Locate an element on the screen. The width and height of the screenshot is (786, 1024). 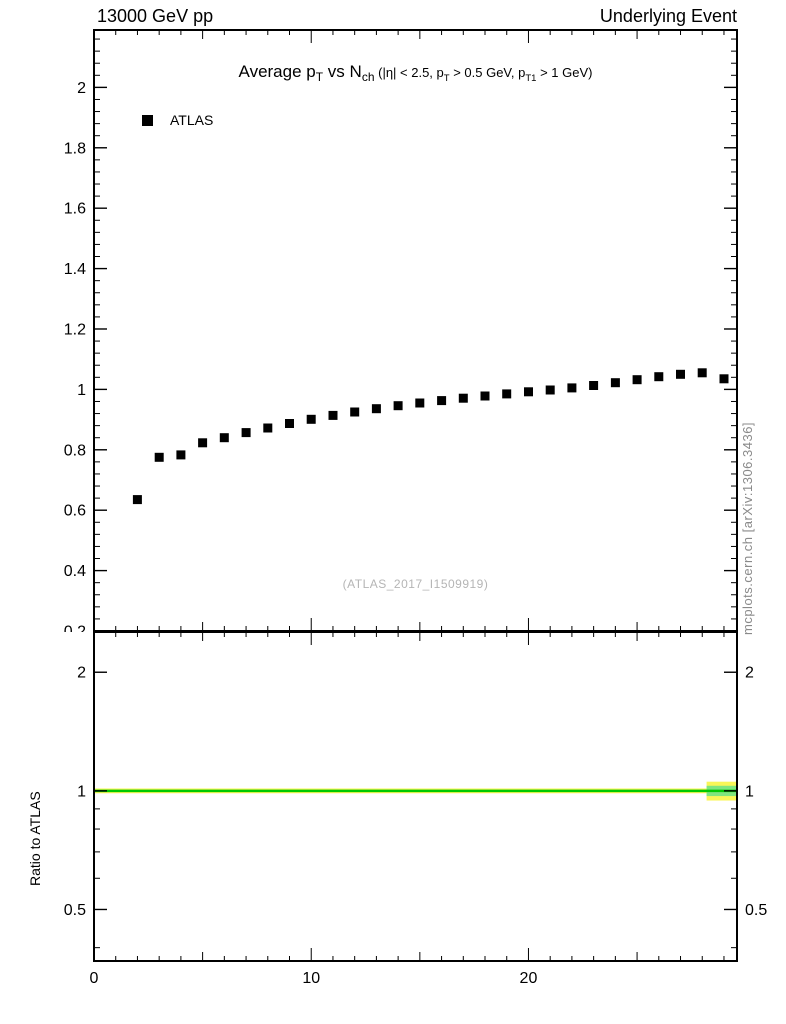
header-beam-energy: 13000 GeV pp is located at coordinates (155, 16).